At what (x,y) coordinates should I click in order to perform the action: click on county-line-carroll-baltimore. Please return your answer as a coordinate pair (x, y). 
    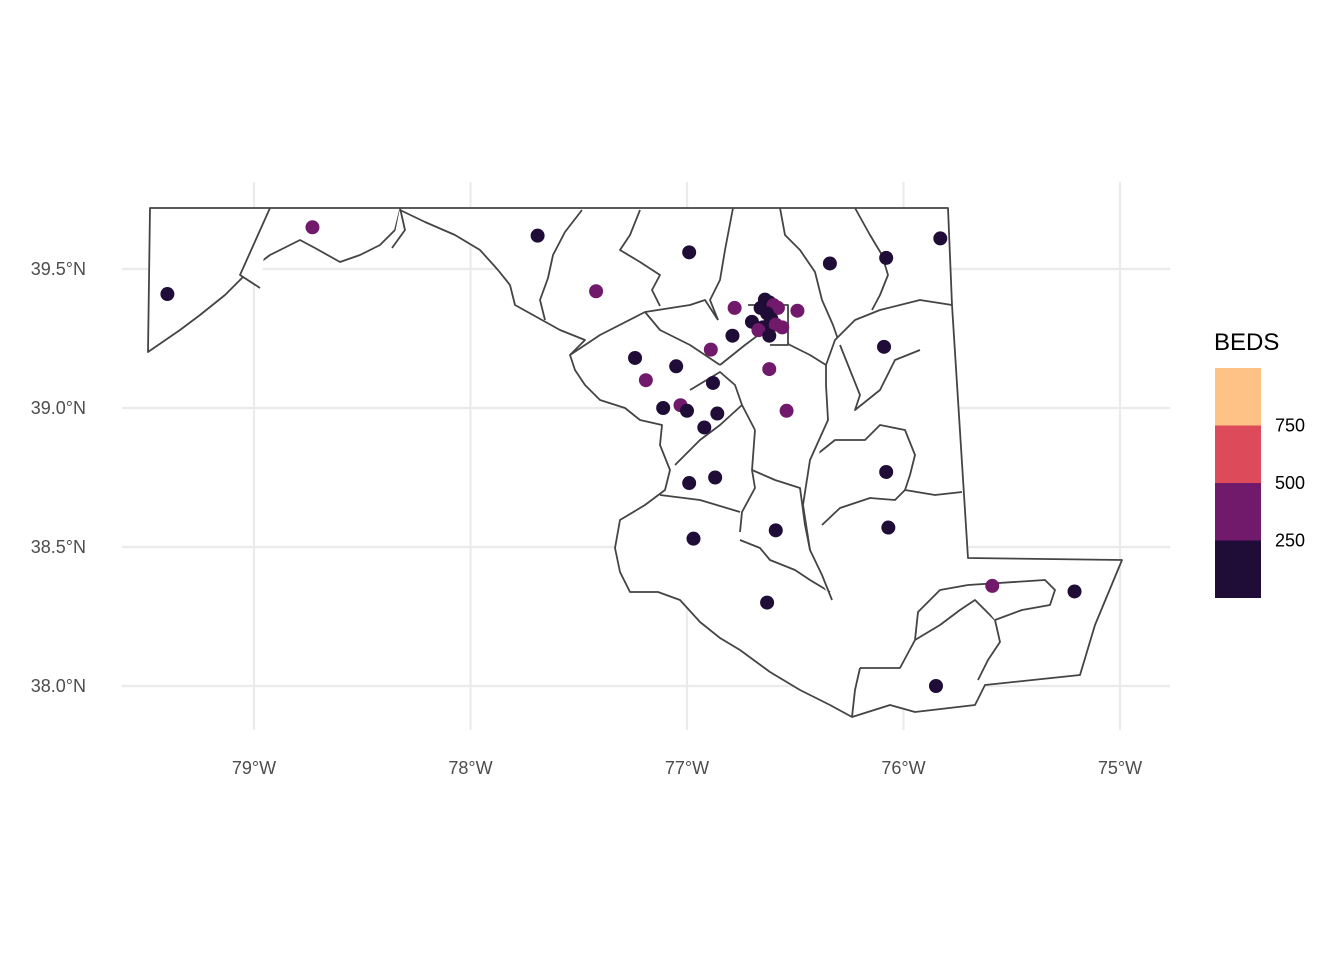
    Looking at the image, I should click on (721, 264).